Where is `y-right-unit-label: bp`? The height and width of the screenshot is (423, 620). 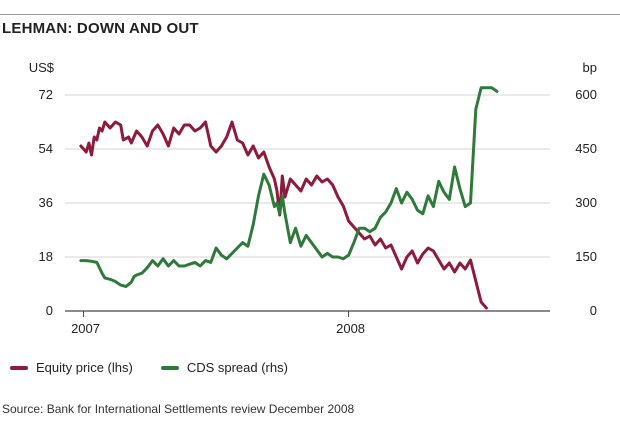 y-right-unit-label: bp is located at coordinates (590, 67).